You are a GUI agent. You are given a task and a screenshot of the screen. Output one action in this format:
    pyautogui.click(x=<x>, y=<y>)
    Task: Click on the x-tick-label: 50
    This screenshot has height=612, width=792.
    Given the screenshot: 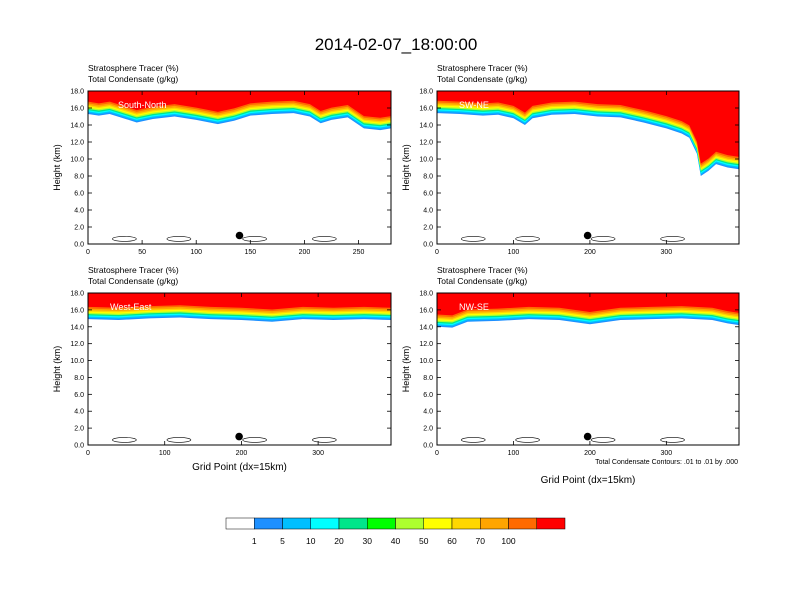 What is the action you would take?
    pyautogui.click(x=142, y=252)
    